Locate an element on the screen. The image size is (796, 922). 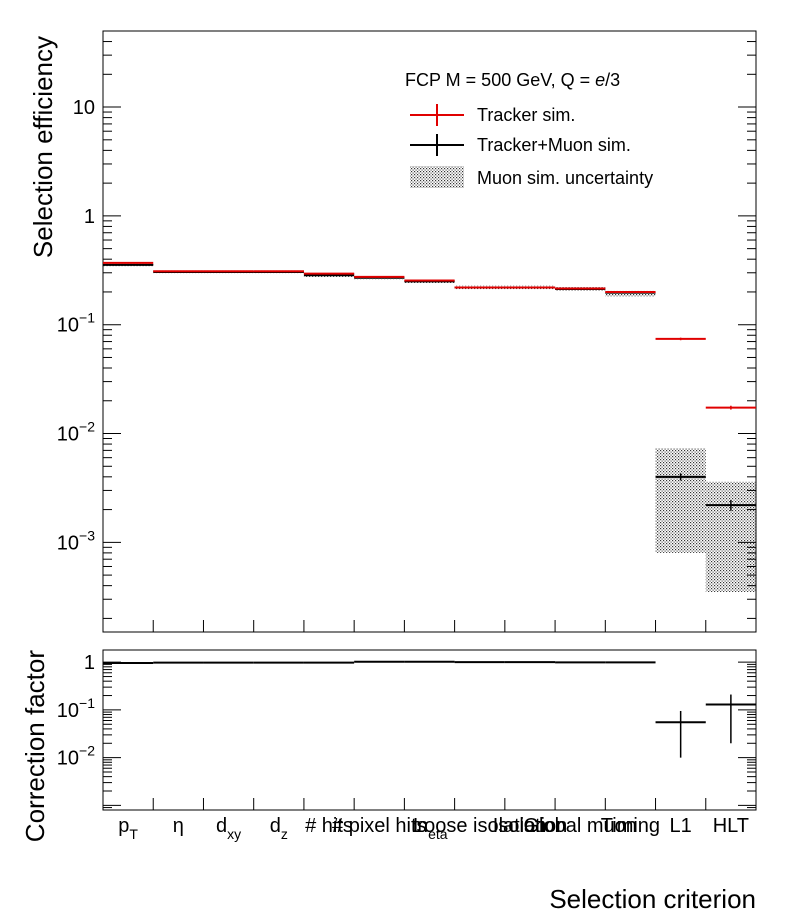
category-label-11: L1 is located at coordinates (681, 826).